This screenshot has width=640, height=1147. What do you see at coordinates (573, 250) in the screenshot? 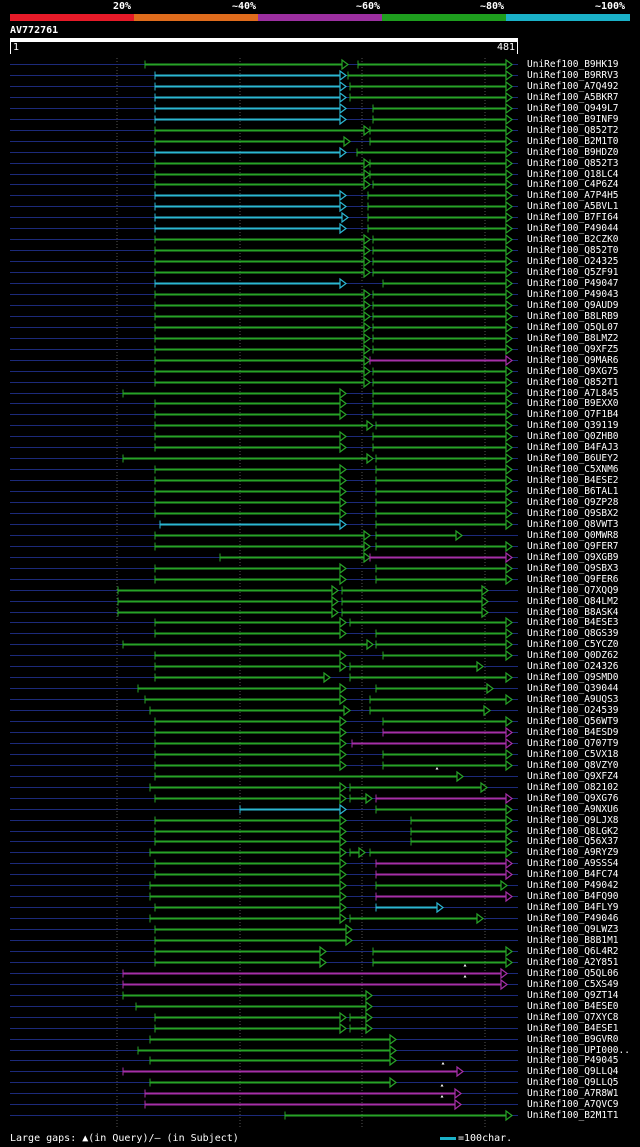
I see `hit-label: UniRef100_Q852T0` at bounding box center [573, 250].